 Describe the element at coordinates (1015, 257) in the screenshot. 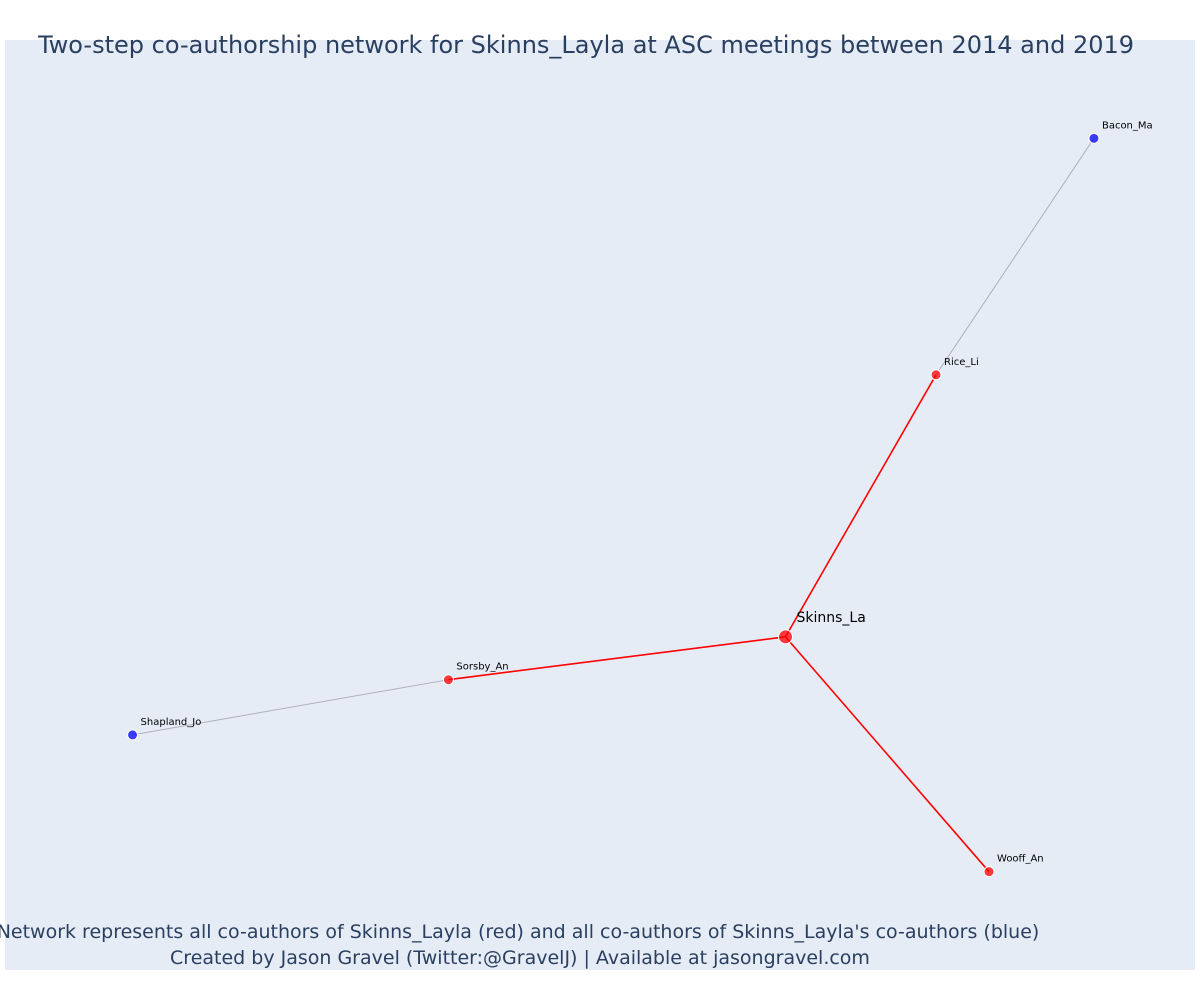

I see `edge-Rice_Li-Bacon_Ma` at that location.